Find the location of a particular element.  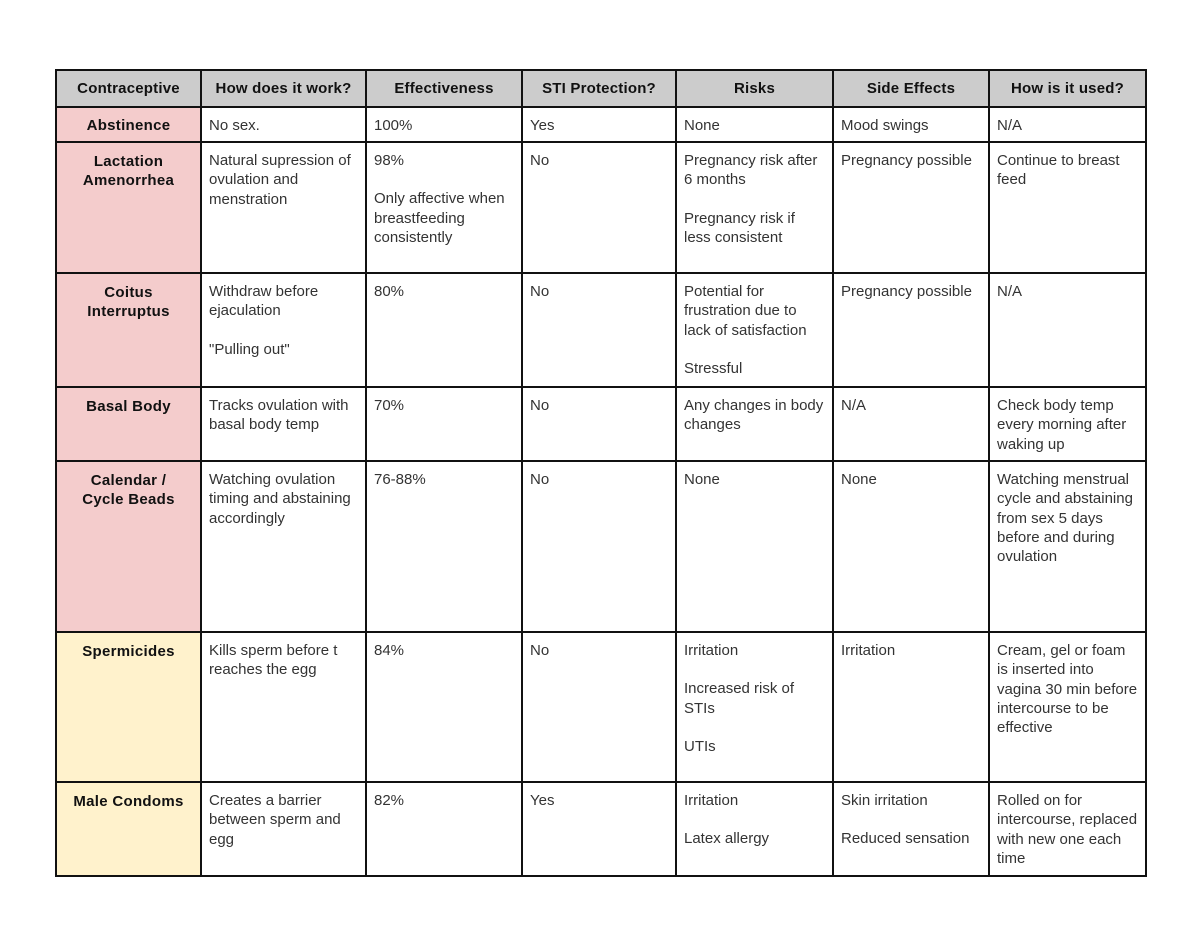

header-sti-protection: STI Protection? is located at coordinates (599, 88).